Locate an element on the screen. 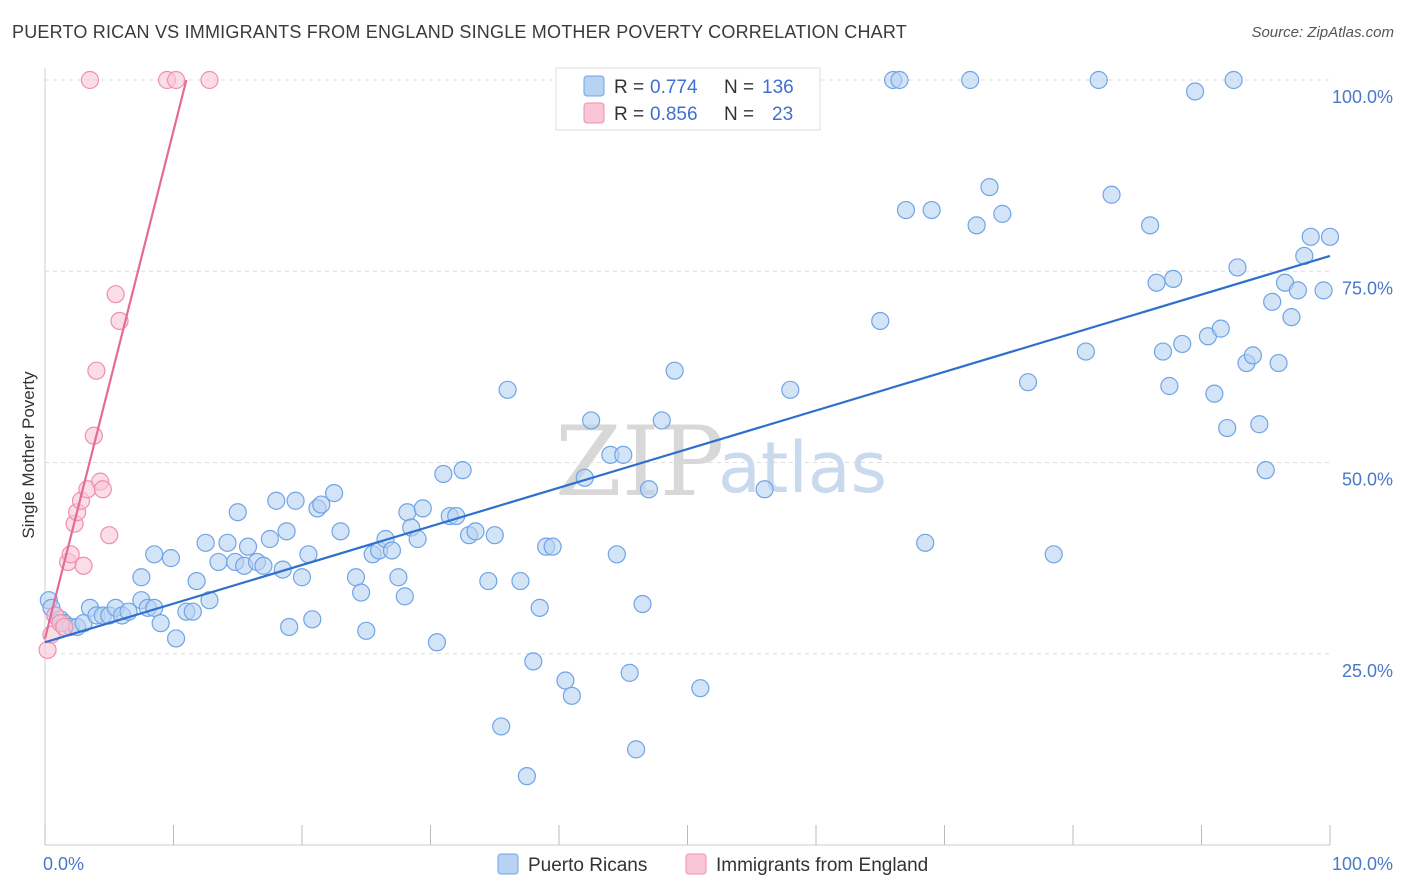  bottom-legend-swatch-puerto-ricans is located at coordinates (508, 864).